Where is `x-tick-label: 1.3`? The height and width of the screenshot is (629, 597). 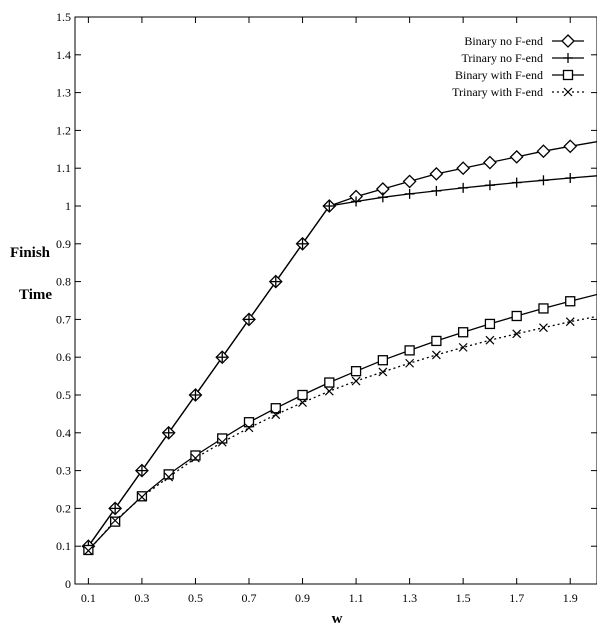 x-tick-label: 1.3 is located at coordinates (409, 598).